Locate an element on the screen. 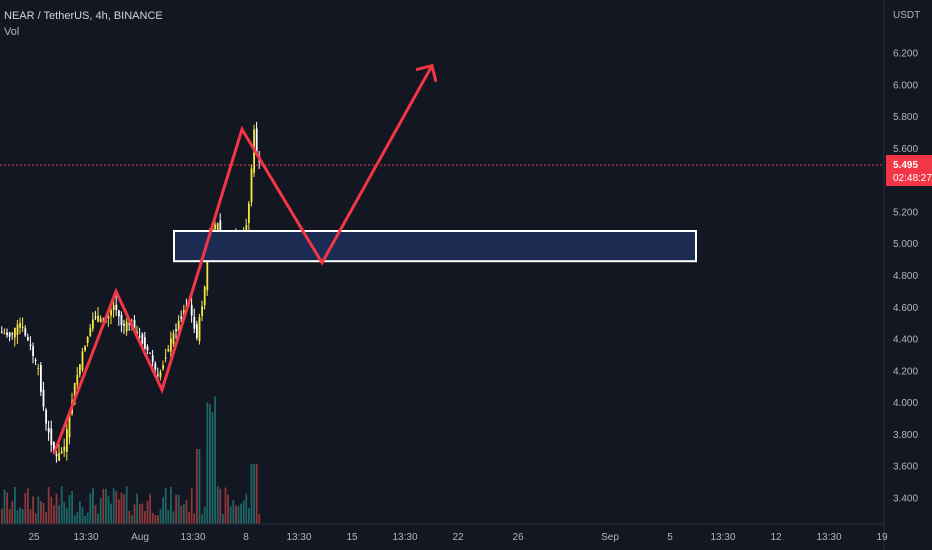 This screenshot has width=932, height=550. arrowhead-icon is located at coordinates (426, 73).